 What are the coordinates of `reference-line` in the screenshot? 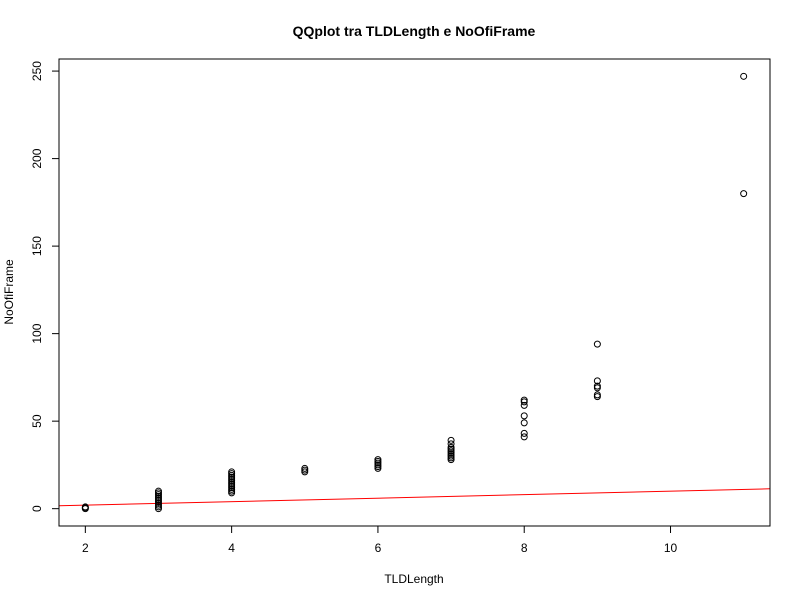 It's located at (414, 497).